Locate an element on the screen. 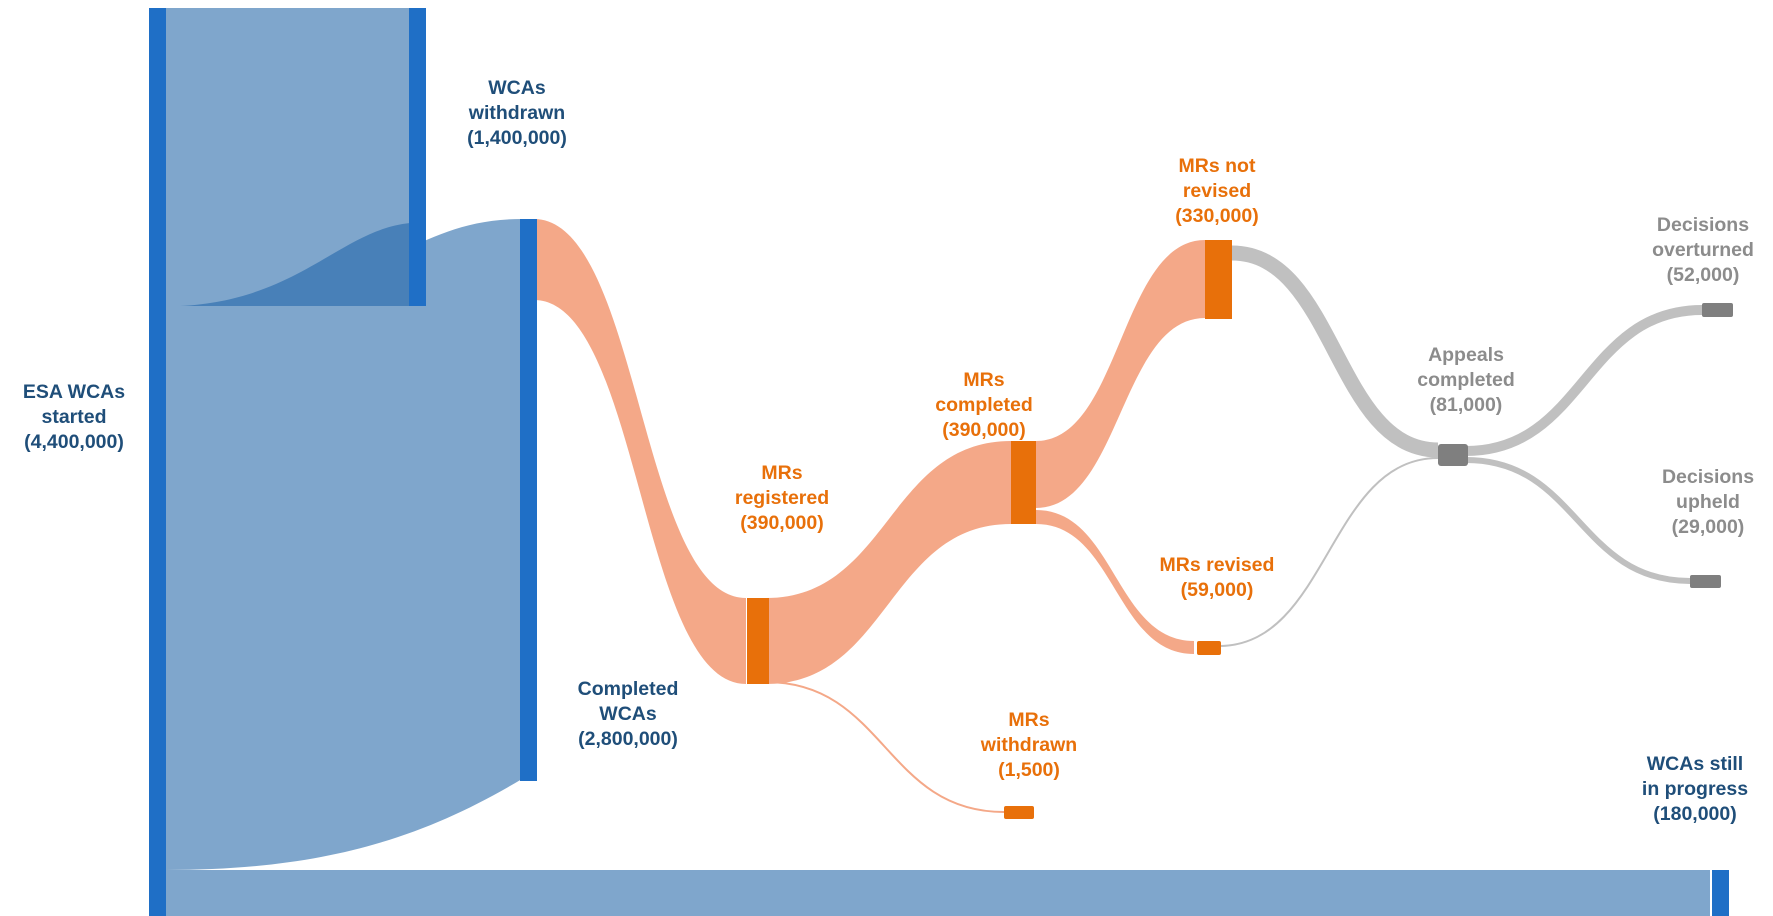 The image size is (1773, 916). node-completed-wcas is located at coordinates (528, 500).